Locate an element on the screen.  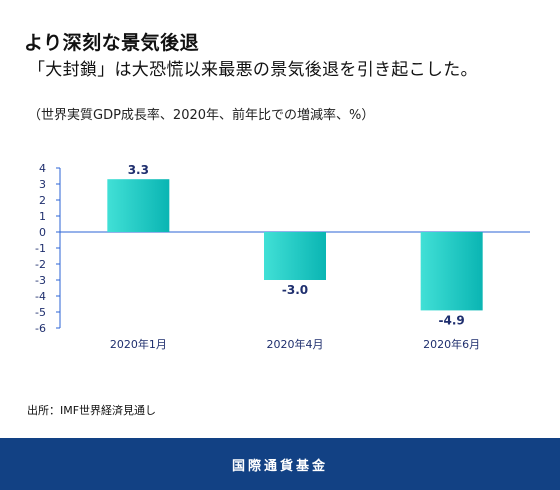
y-tick-label: 4 is located at coordinates (42, 168).